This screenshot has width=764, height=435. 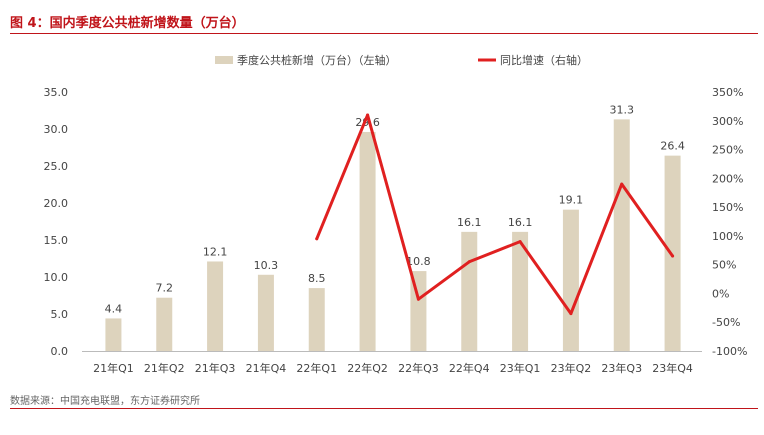 I want to click on bottom-rule, so click(x=384, y=408).